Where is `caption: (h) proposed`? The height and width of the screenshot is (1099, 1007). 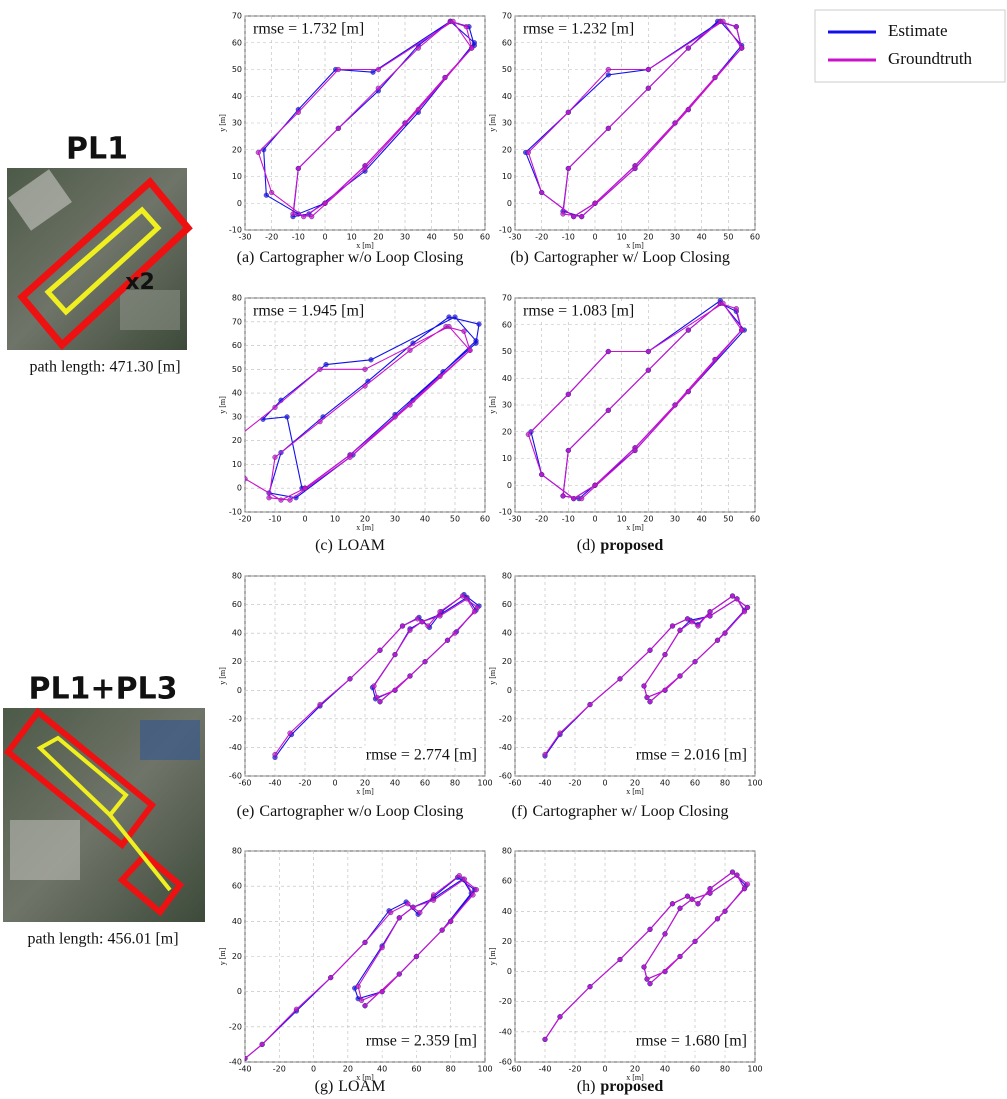
caption: (h) proposed is located at coordinates (620, 1086).